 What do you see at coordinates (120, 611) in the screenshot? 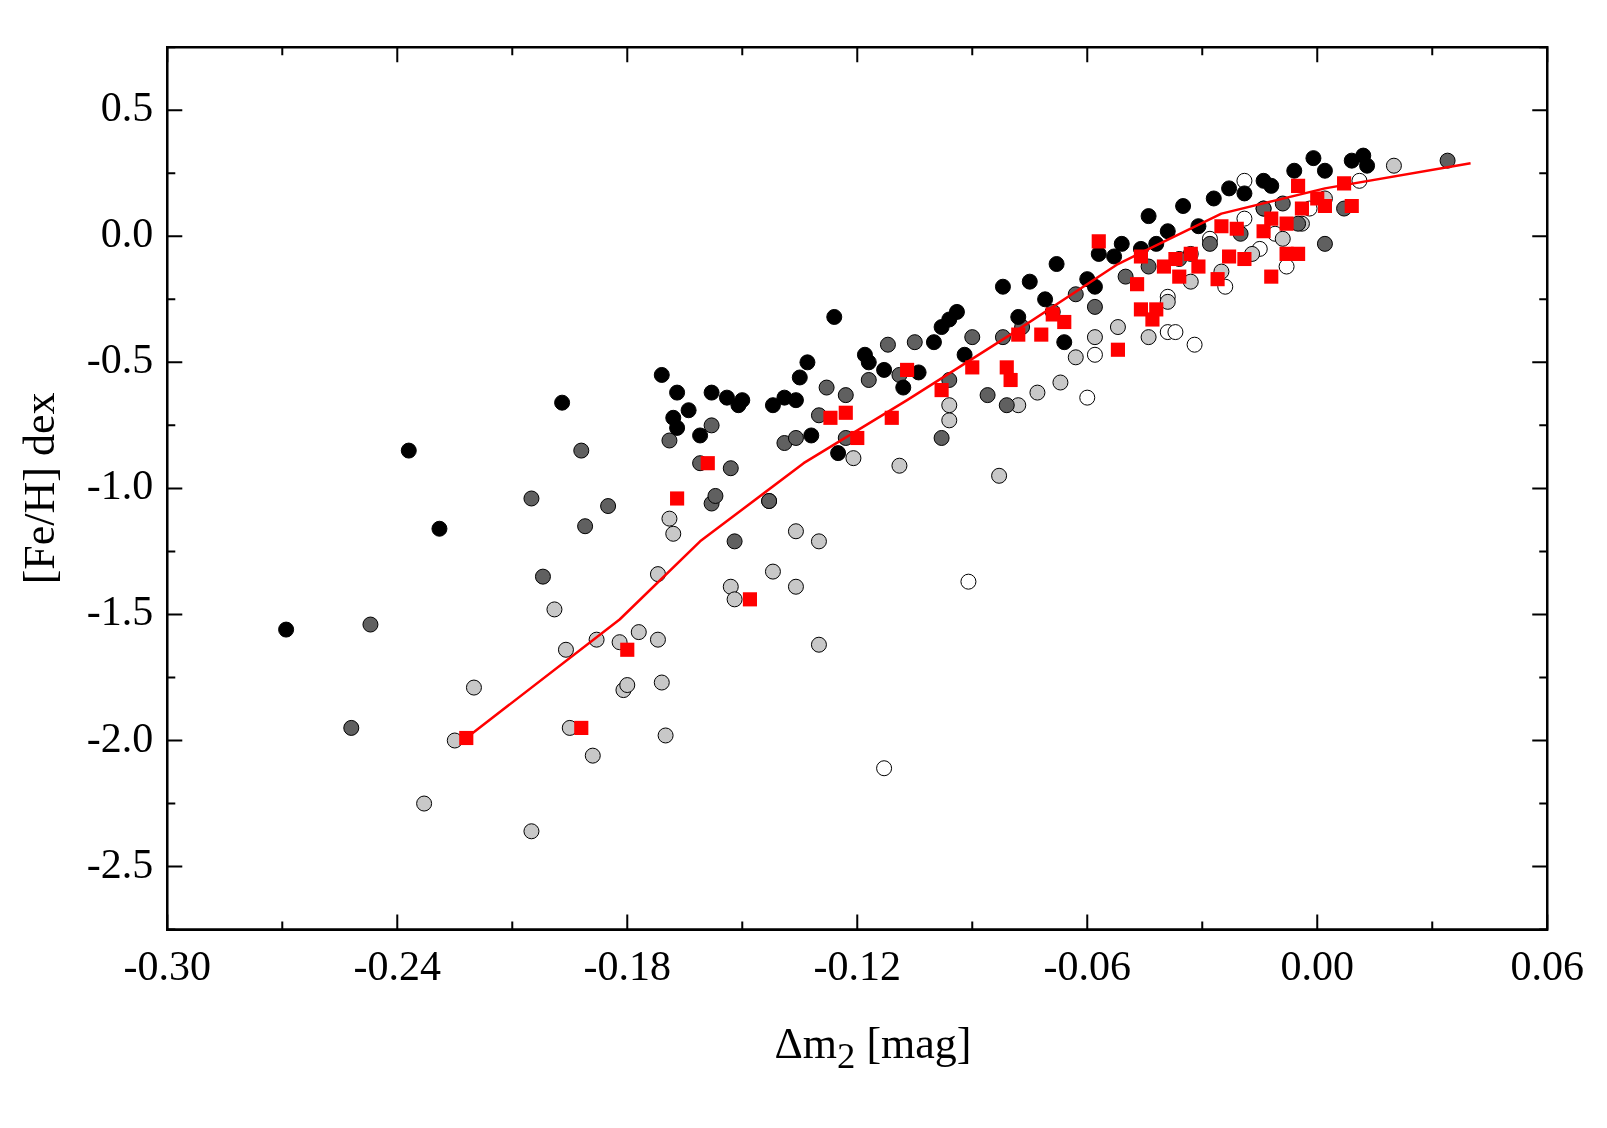
I see `y-tick-label: -1.5` at bounding box center [120, 611].